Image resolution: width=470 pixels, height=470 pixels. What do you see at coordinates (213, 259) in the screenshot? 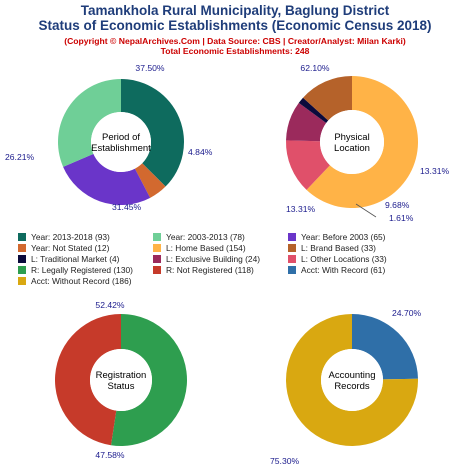
I see `legend-label: L: Exclusive Building (24)` at bounding box center [213, 259].